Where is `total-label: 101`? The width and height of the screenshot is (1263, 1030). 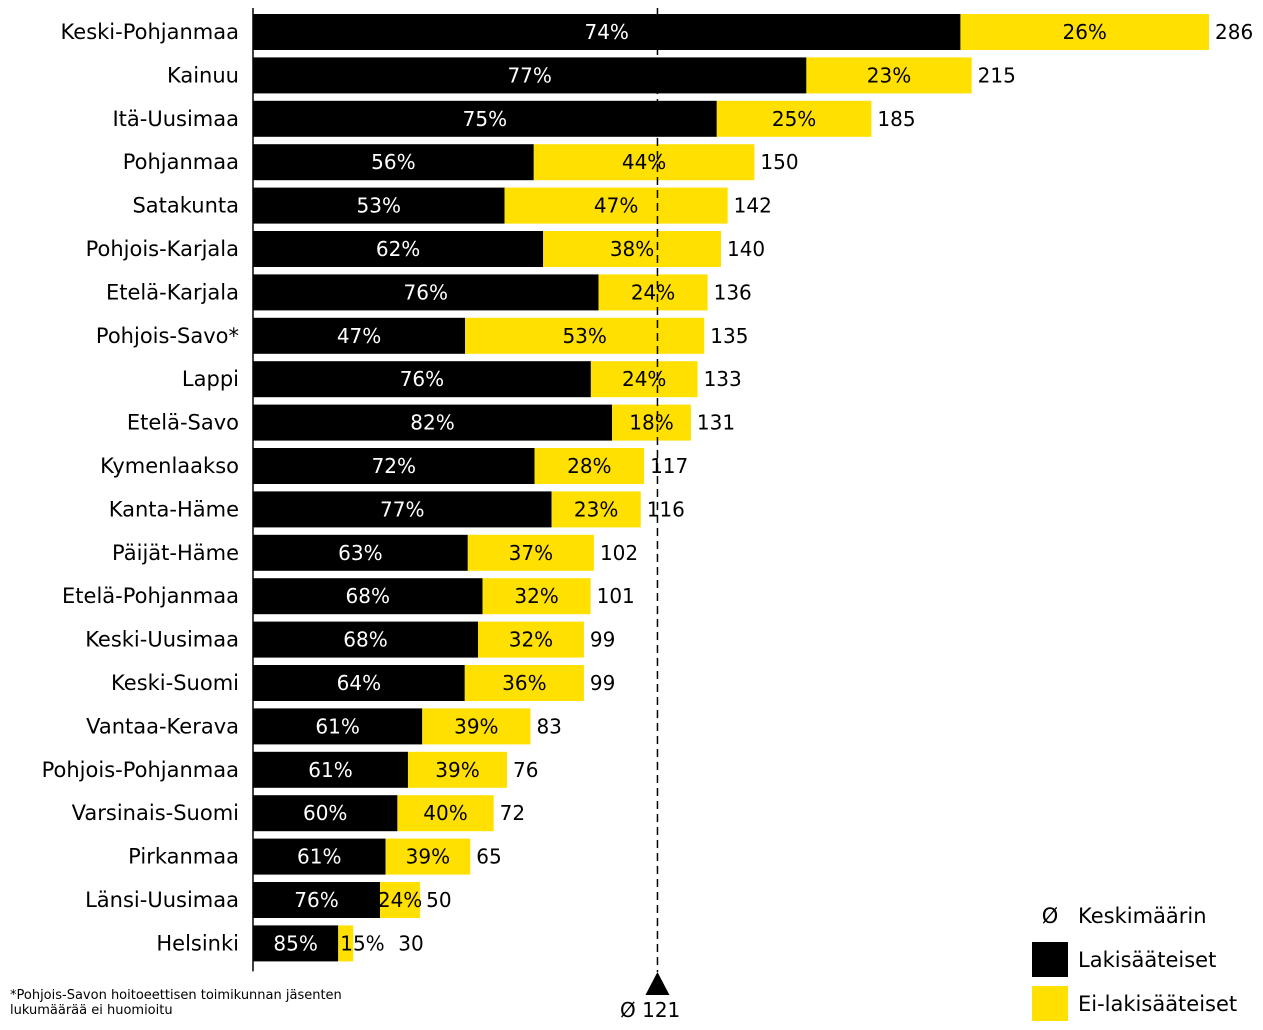 total-label: 101 is located at coordinates (616, 596).